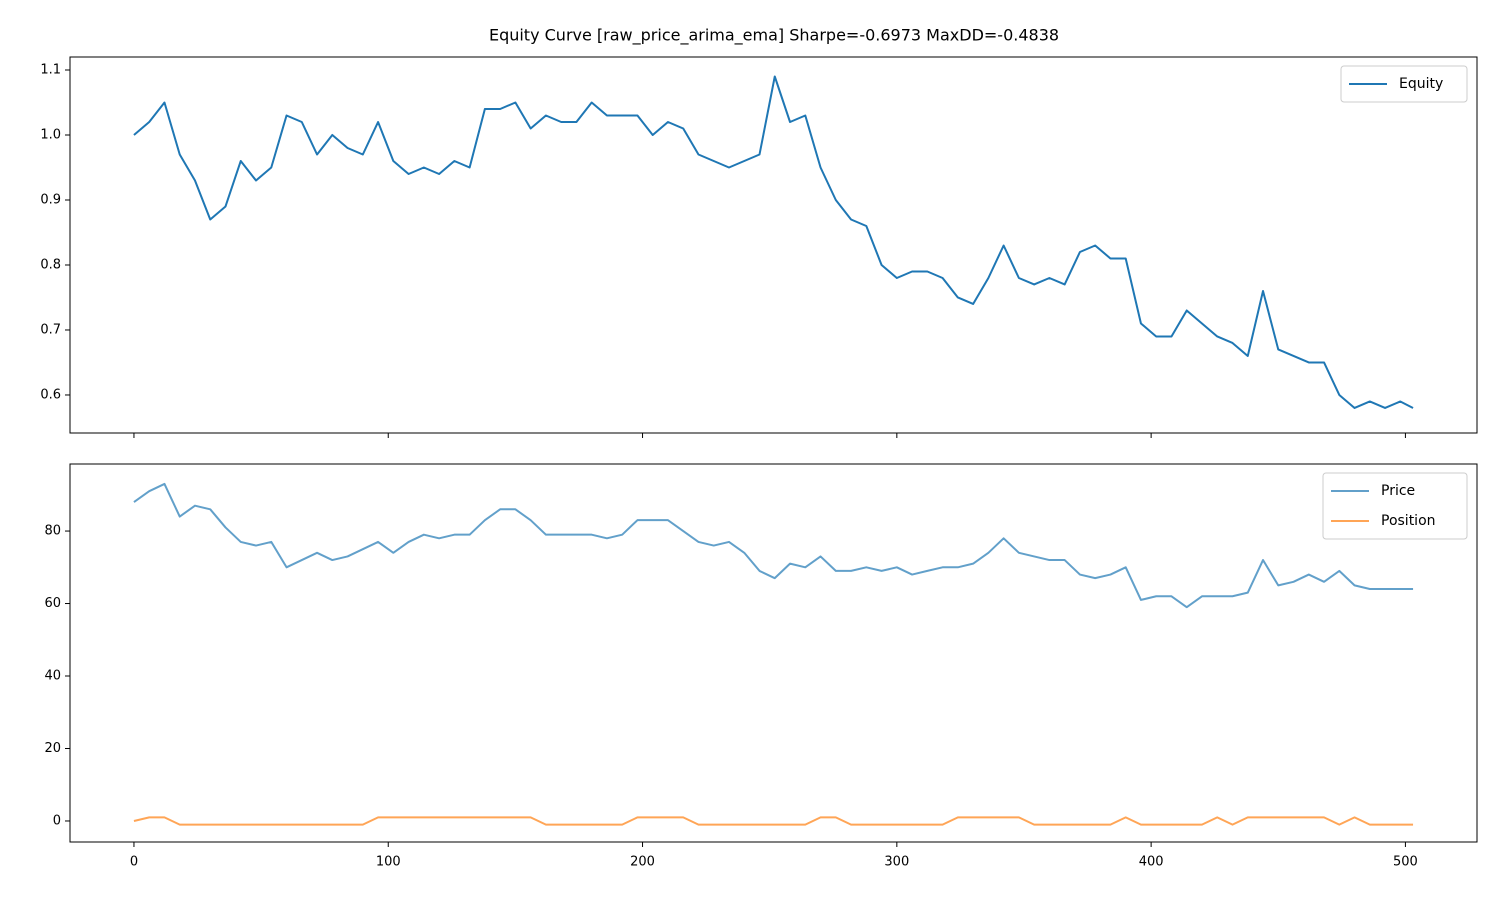  I want to click on y-tick-label: 0, so click(57, 820).